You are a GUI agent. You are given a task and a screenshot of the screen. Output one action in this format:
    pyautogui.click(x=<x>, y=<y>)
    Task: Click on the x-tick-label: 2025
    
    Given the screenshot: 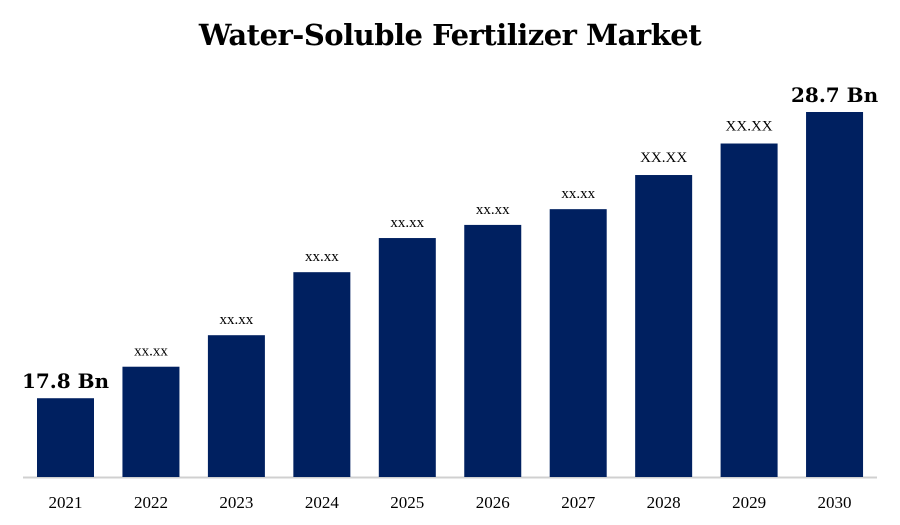 What is the action you would take?
    pyautogui.click(x=407, y=502)
    